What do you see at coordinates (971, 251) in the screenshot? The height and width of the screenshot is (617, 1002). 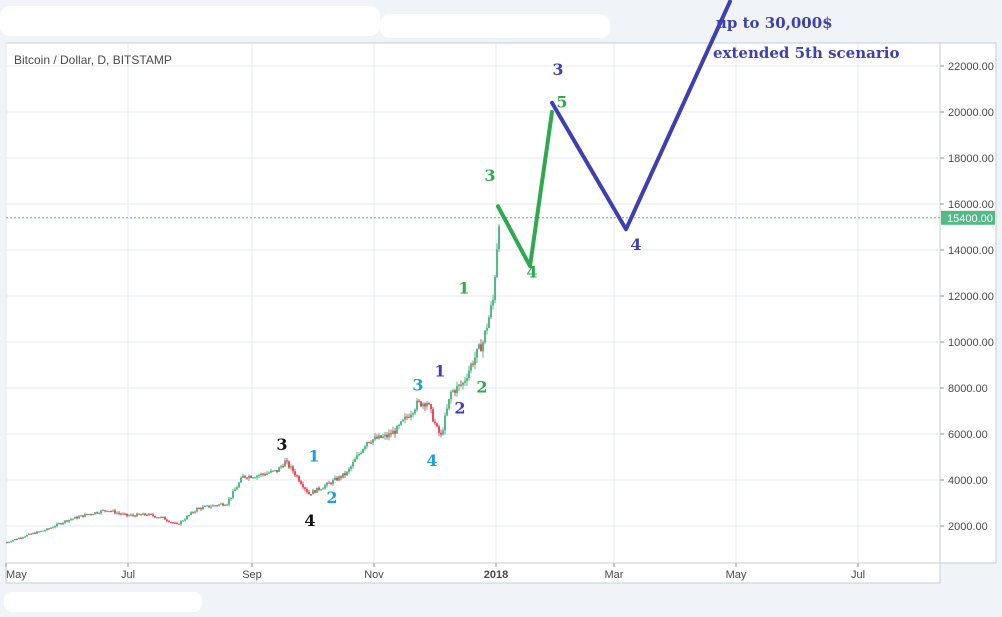 I see `y-tick-label: 14000.00` at bounding box center [971, 251].